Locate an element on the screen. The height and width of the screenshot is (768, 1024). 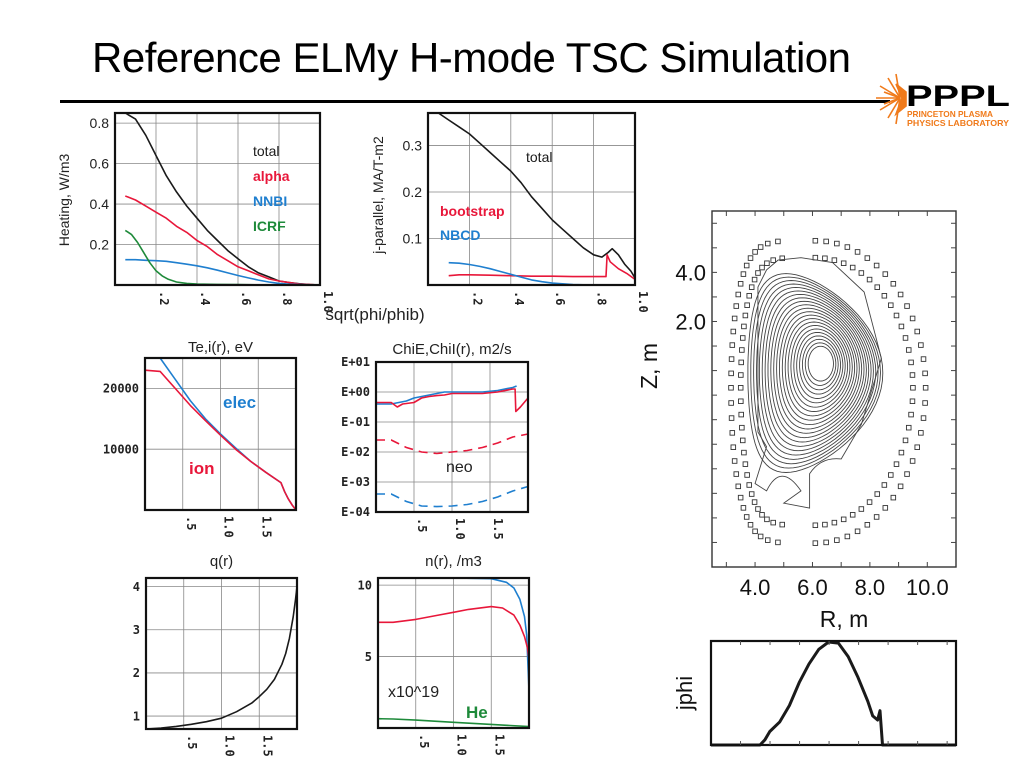
y-tick-label: E-01 is located at coordinates (355, 422).